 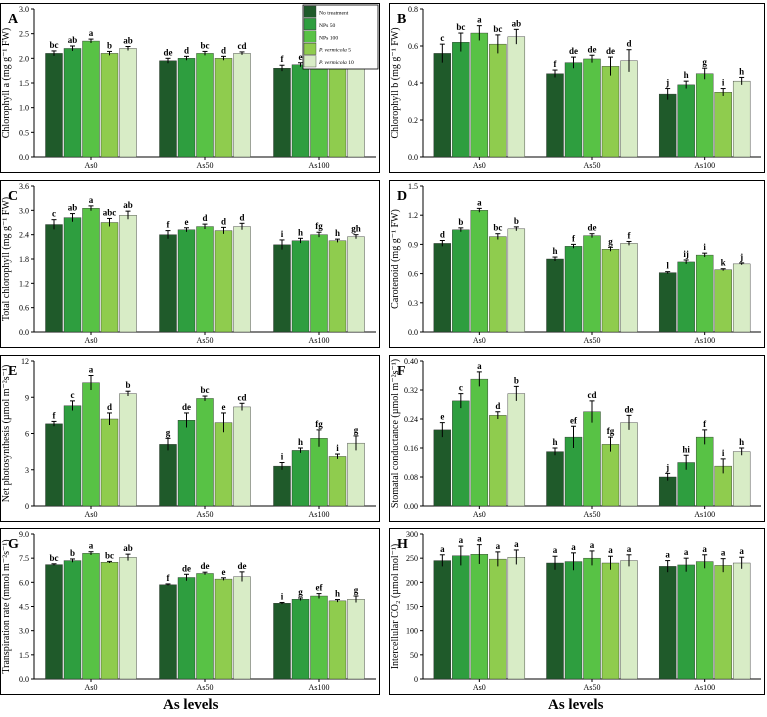 What do you see at coordinates (356, 229) in the screenshot?
I see `significance-label: gh` at bounding box center [356, 229].